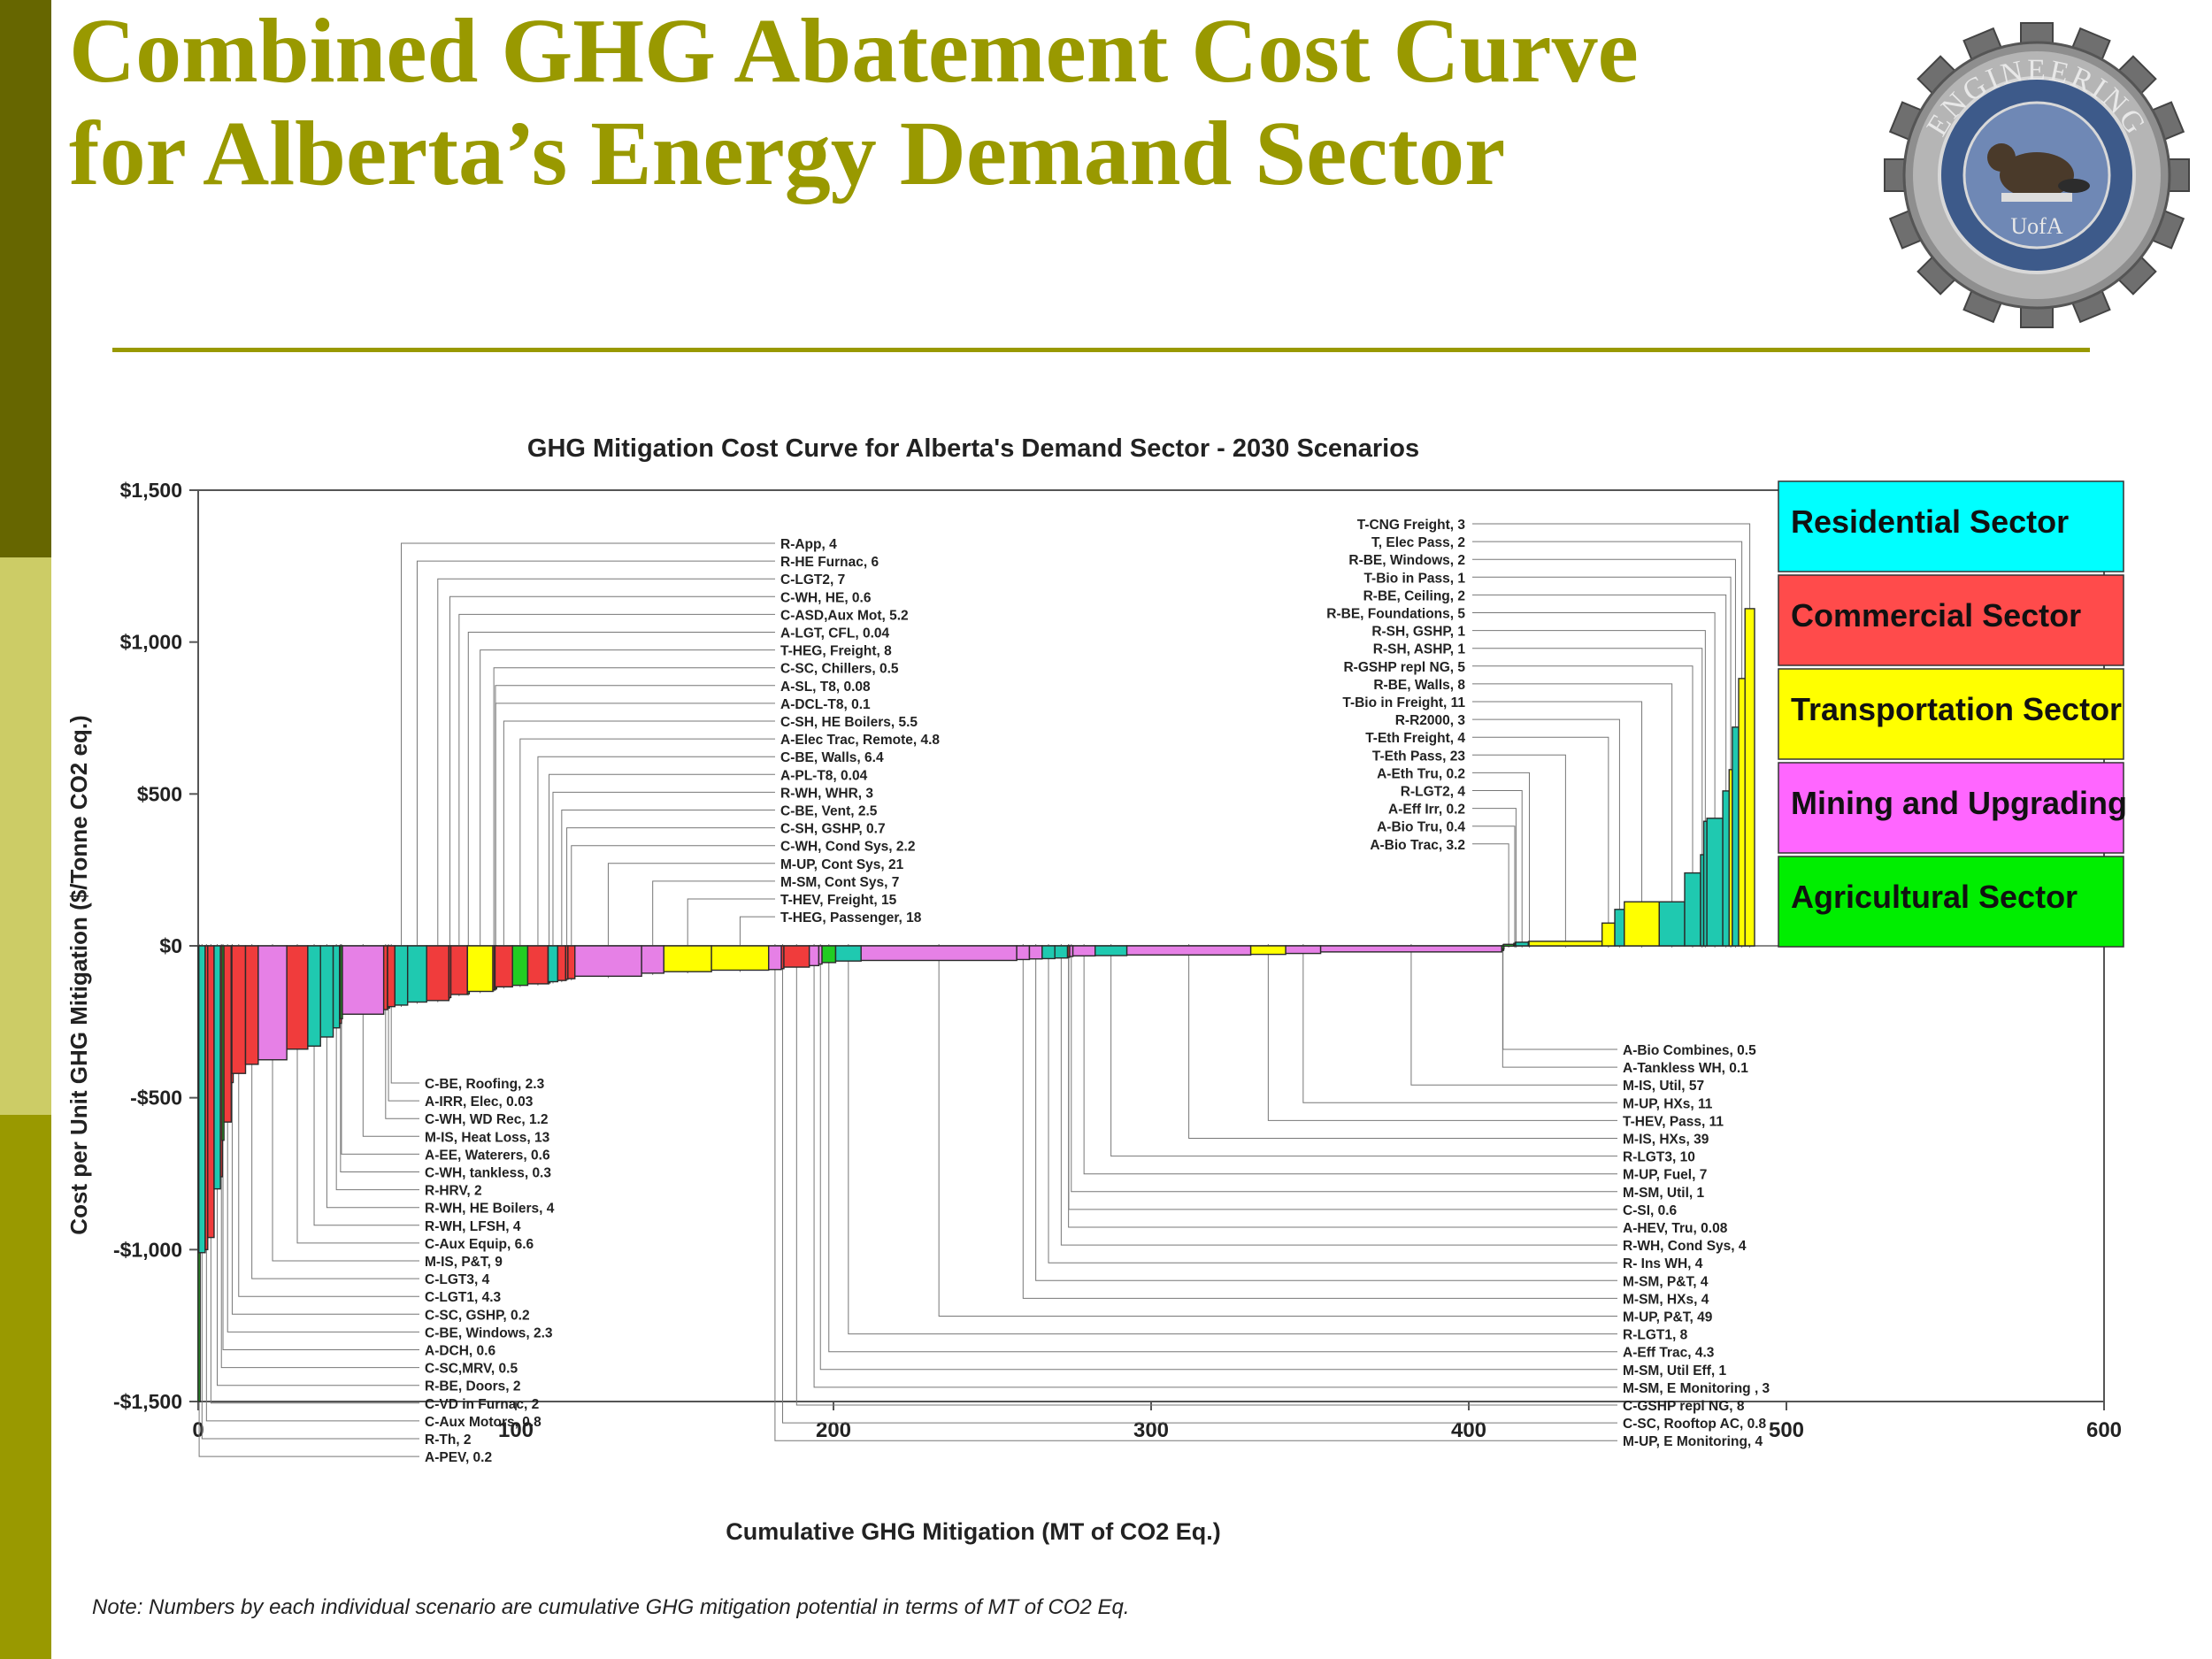 The height and width of the screenshot is (1659, 2212). Describe the element at coordinates (1959, 803) in the screenshot. I see `legend-label: Mining and Upgrading` at that location.